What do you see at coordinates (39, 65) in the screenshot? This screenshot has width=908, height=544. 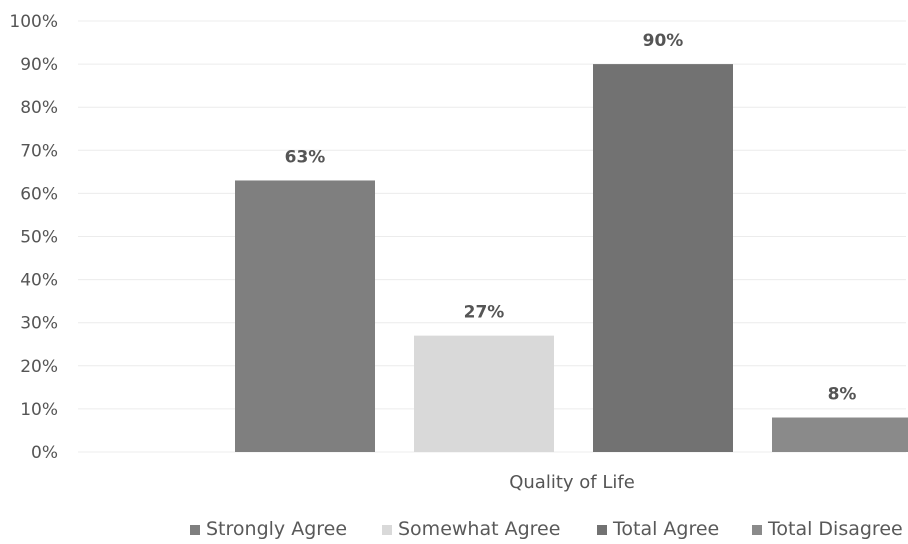 I see `y-tick-label: 90%` at bounding box center [39, 65].